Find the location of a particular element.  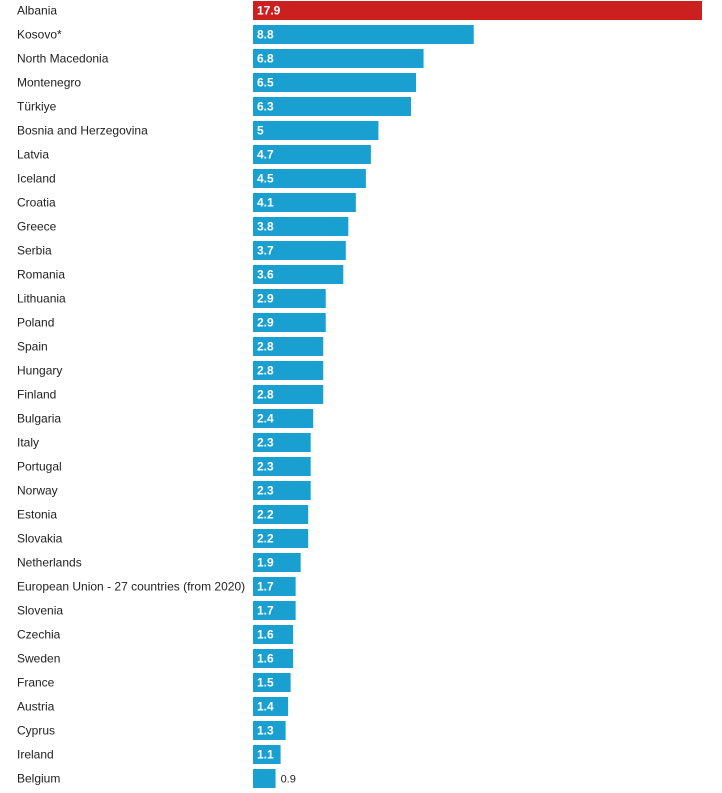

bar-serbia is located at coordinates (299, 250).